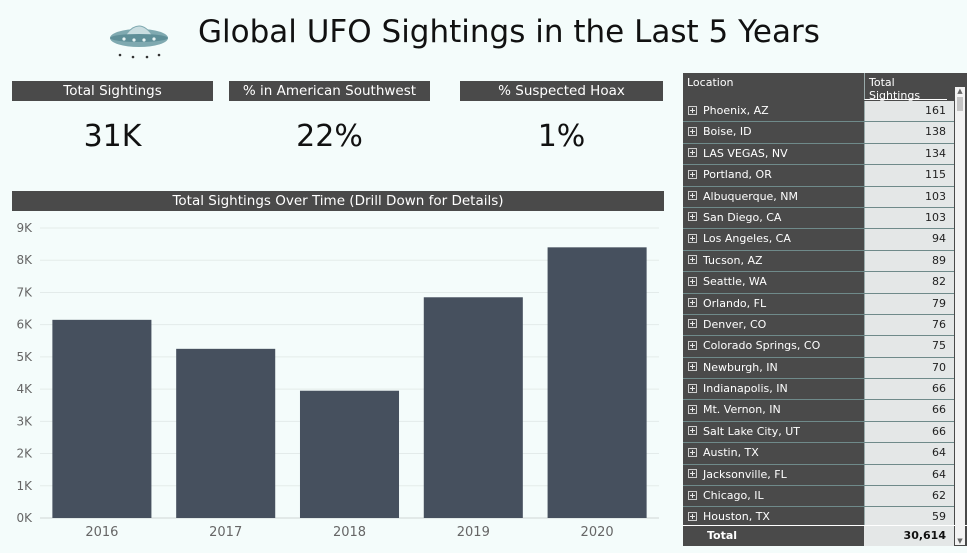  I want to click on location-cell: Colorado Springs, CO, so click(773, 346).